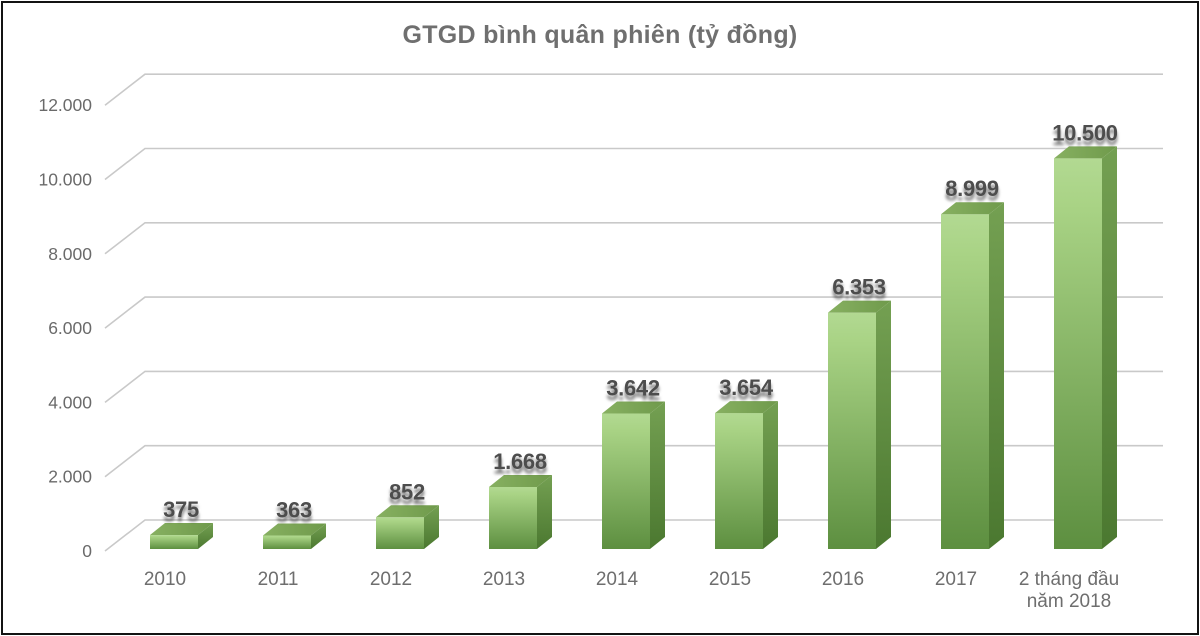 The height and width of the screenshot is (636, 1200). What do you see at coordinates (278, 579) in the screenshot?
I see `x-axis-label: 2011` at bounding box center [278, 579].